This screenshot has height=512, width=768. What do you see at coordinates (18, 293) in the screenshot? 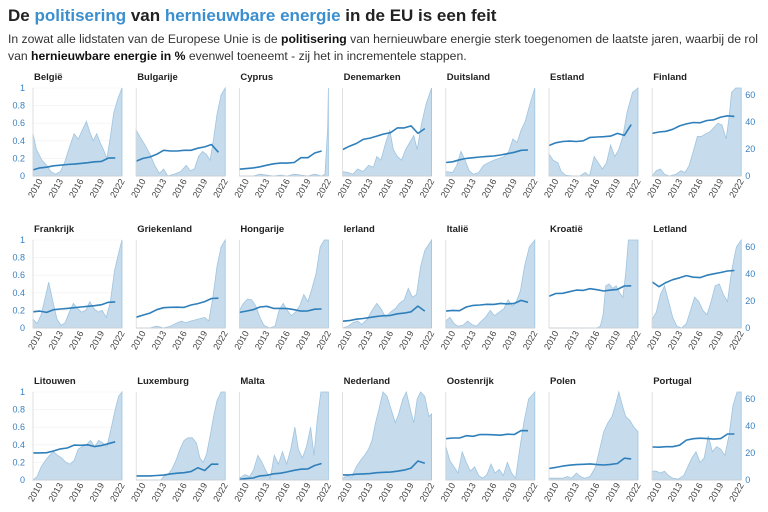
I see `left-axis-label: 0.4` at bounding box center [18, 293].